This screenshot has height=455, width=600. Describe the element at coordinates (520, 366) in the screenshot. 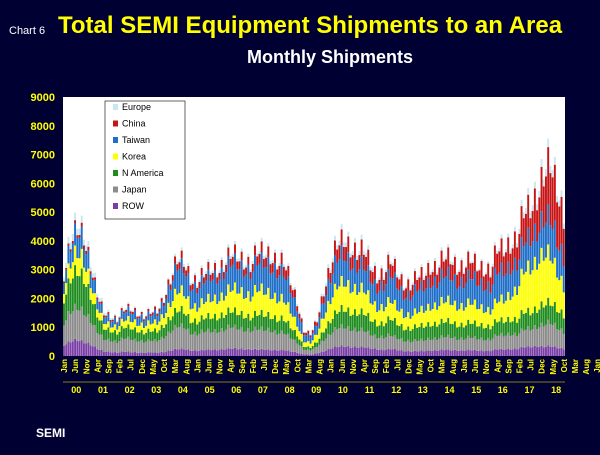

I see `x-month-tick: Feb` at that location.